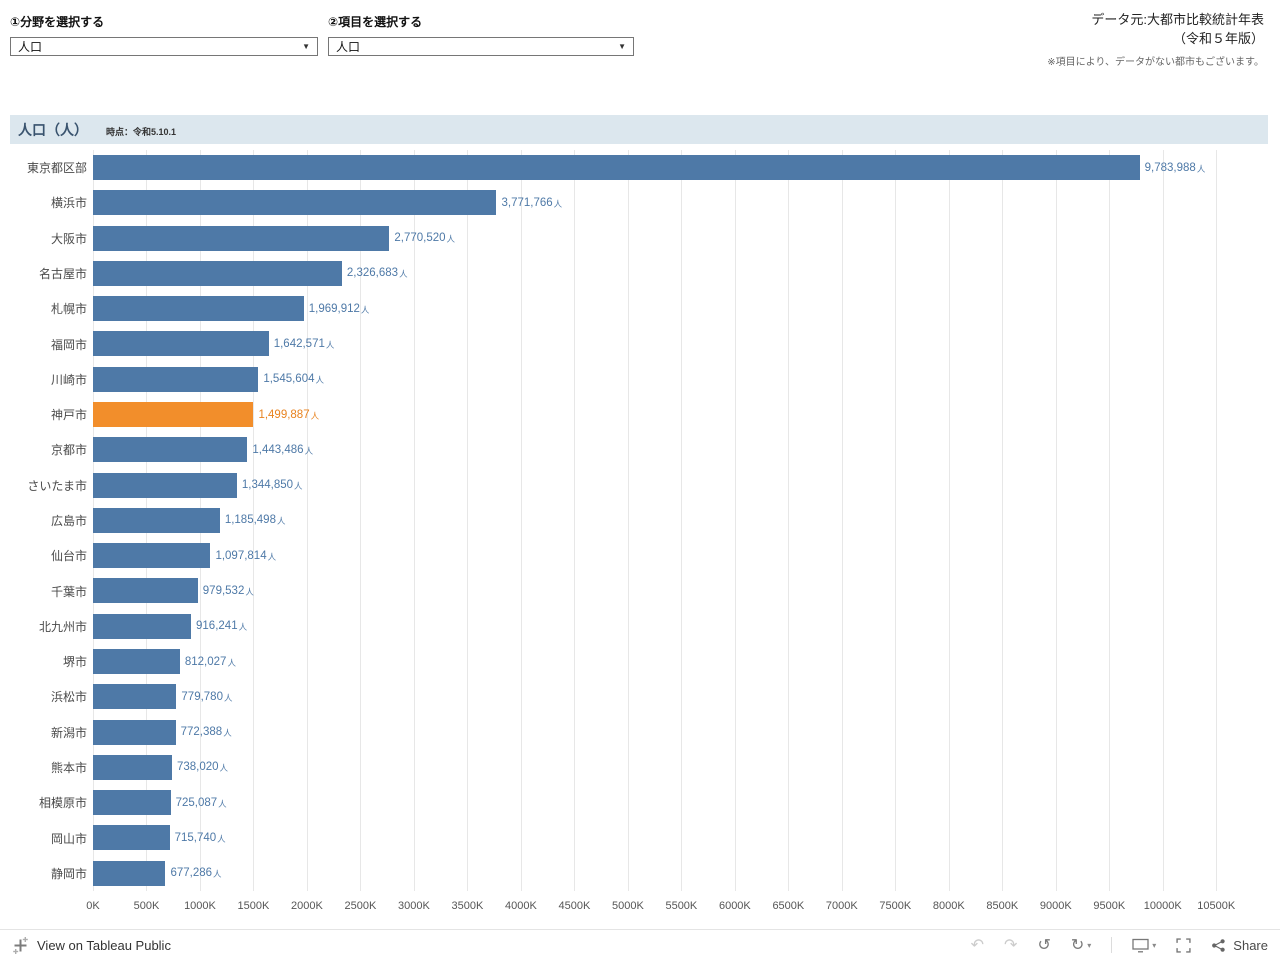 This screenshot has height=960, width=1280. What do you see at coordinates (68, 873) in the screenshot?
I see `category-label: 静岡市` at bounding box center [68, 873].